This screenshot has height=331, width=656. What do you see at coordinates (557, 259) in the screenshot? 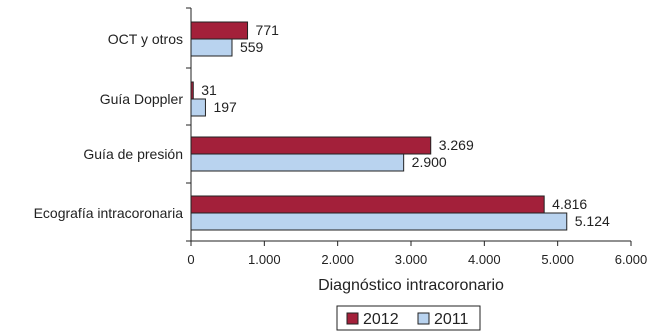
I see `x-tick-label: 5.000` at bounding box center [557, 259].